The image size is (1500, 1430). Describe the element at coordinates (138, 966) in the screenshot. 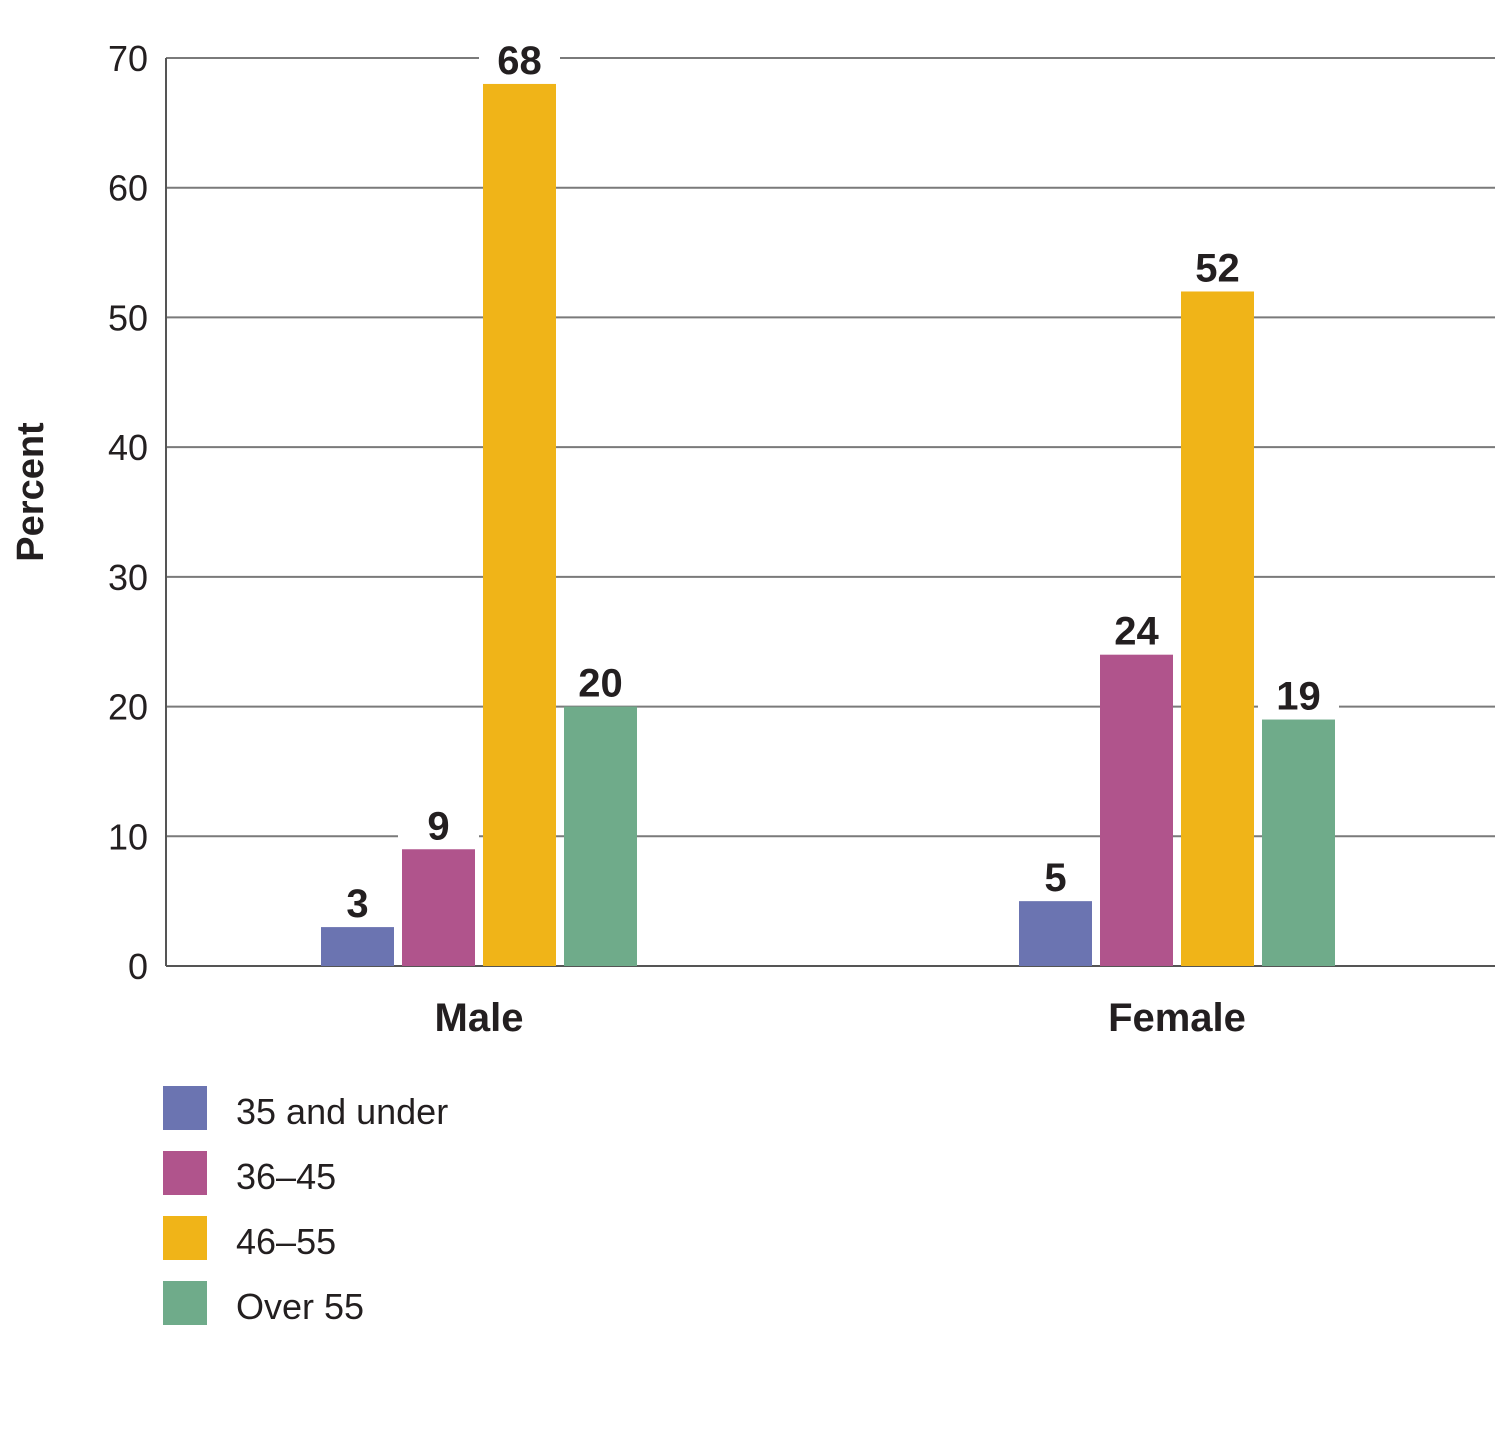

I see `y-tick-label: 0` at that location.